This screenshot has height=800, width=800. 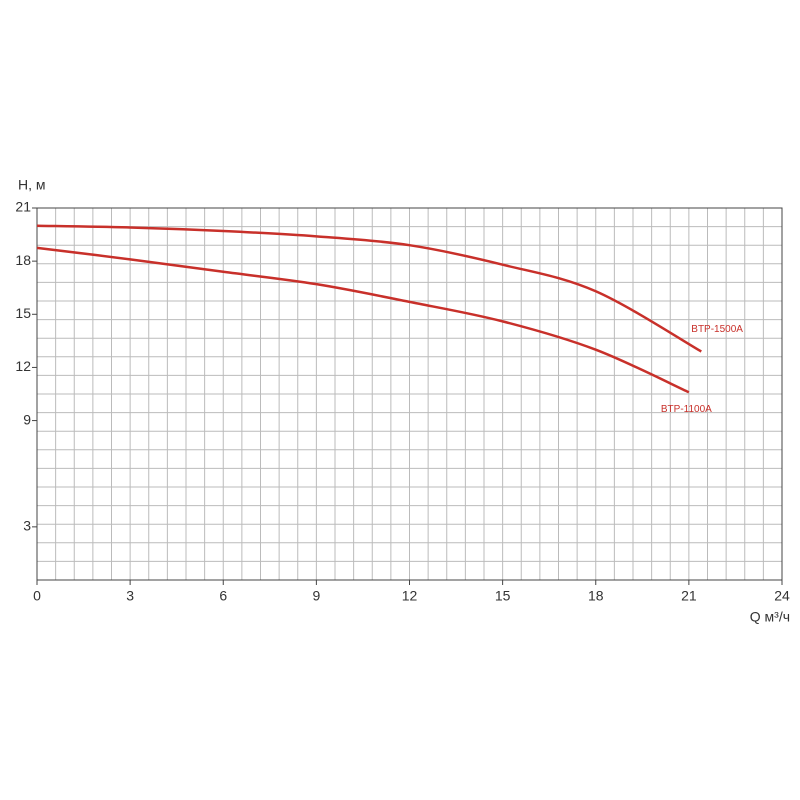 What do you see at coordinates (503, 596) in the screenshot?
I see `x-tick-label: 15` at bounding box center [503, 596].